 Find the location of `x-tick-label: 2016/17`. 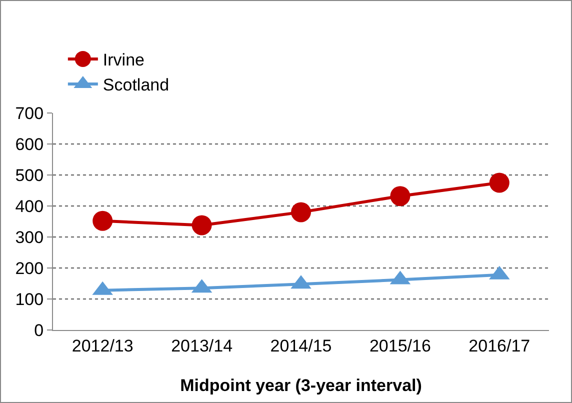

x-tick-label: 2016/17 is located at coordinates (499, 346).